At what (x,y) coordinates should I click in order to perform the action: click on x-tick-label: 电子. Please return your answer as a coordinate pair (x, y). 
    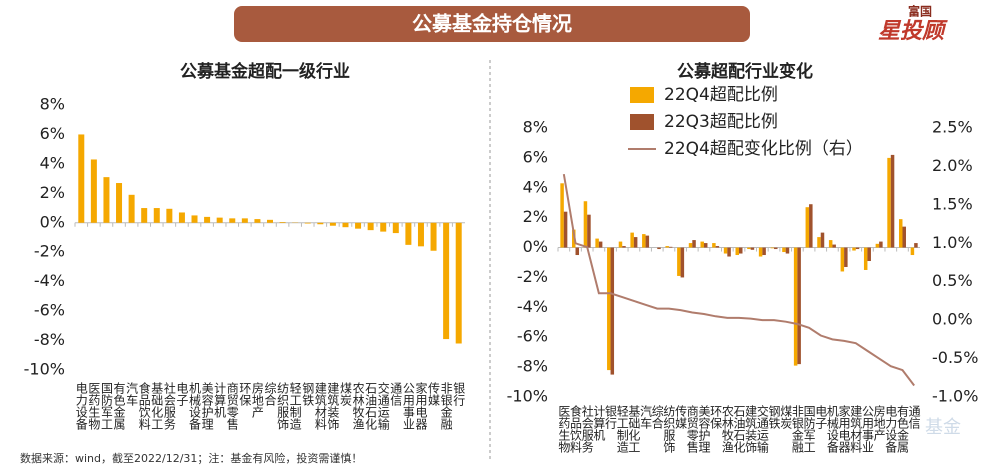
    Looking at the image, I should click on (182, 394).